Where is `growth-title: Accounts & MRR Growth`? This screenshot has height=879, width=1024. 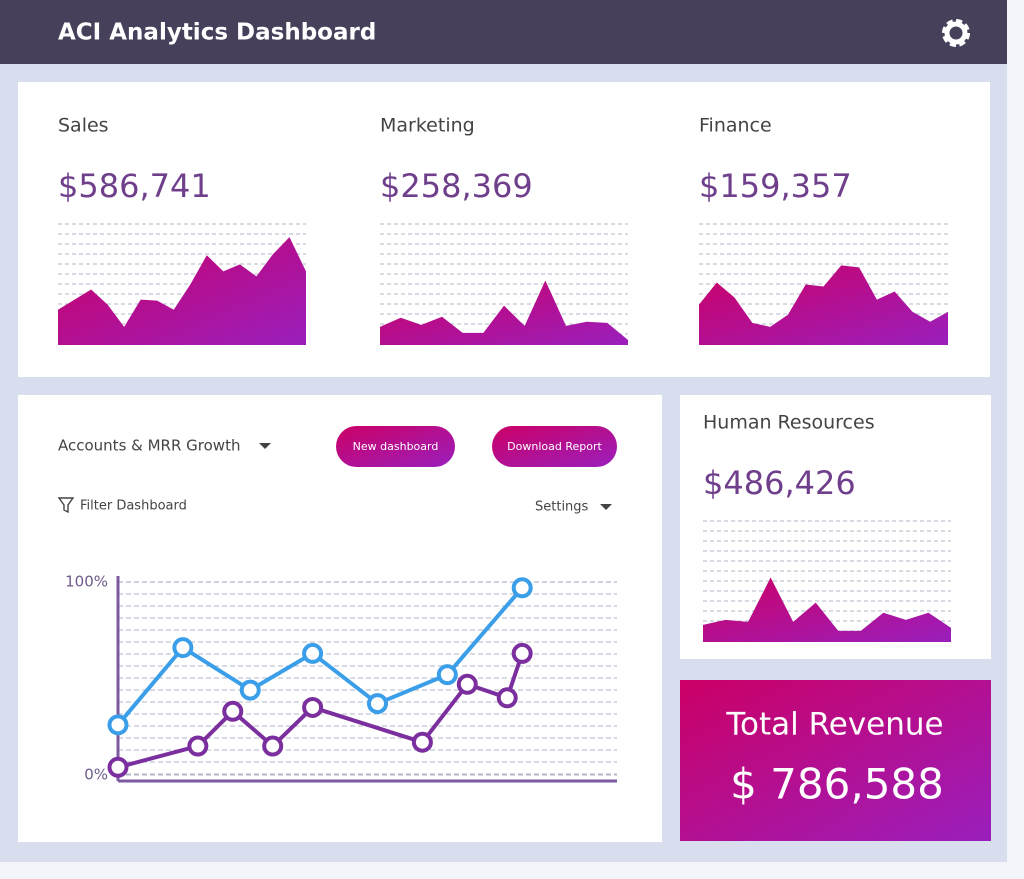 growth-title: Accounts & MRR Growth is located at coordinates (149, 446).